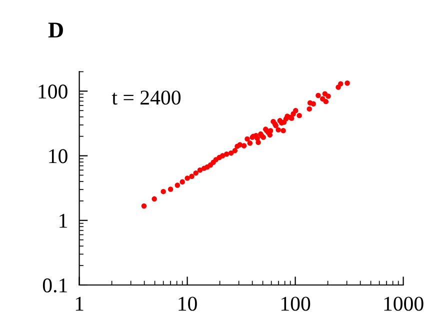 The width and height of the screenshot is (436, 327). What do you see at coordinates (404, 303) in the screenshot?
I see `x-tick-label: 1000` at bounding box center [404, 303].